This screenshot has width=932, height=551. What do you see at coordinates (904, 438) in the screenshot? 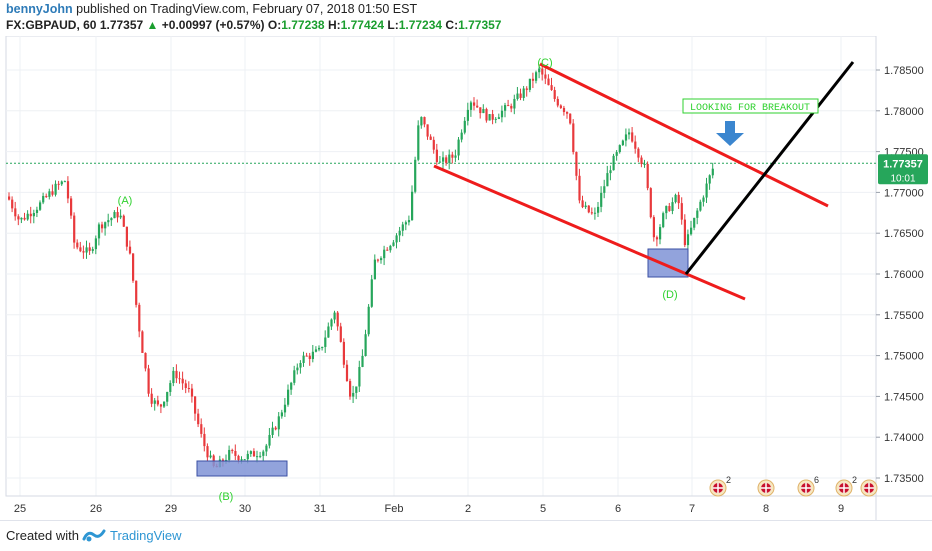
I see `price-tick-label: 1.74000` at bounding box center [904, 438].